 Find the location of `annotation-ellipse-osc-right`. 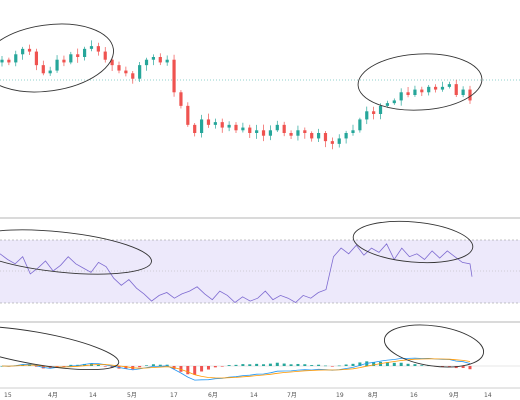

annotation-ellipse-osc-right is located at coordinates (413, 242).